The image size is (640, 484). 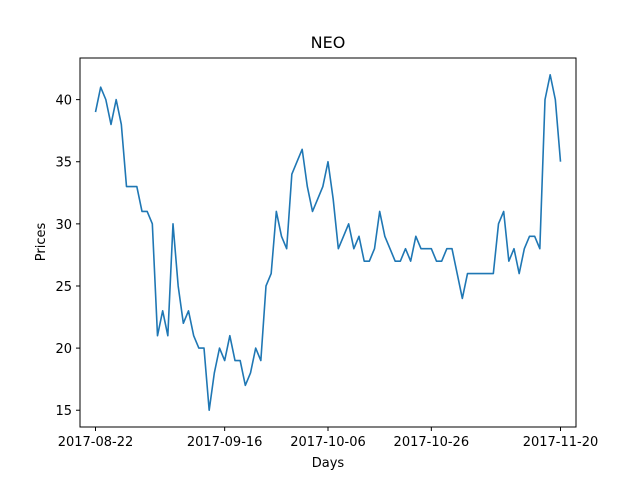 What do you see at coordinates (328, 442) in the screenshot?
I see `x-tick-label: 2017-10-06` at bounding box center [328, 442].